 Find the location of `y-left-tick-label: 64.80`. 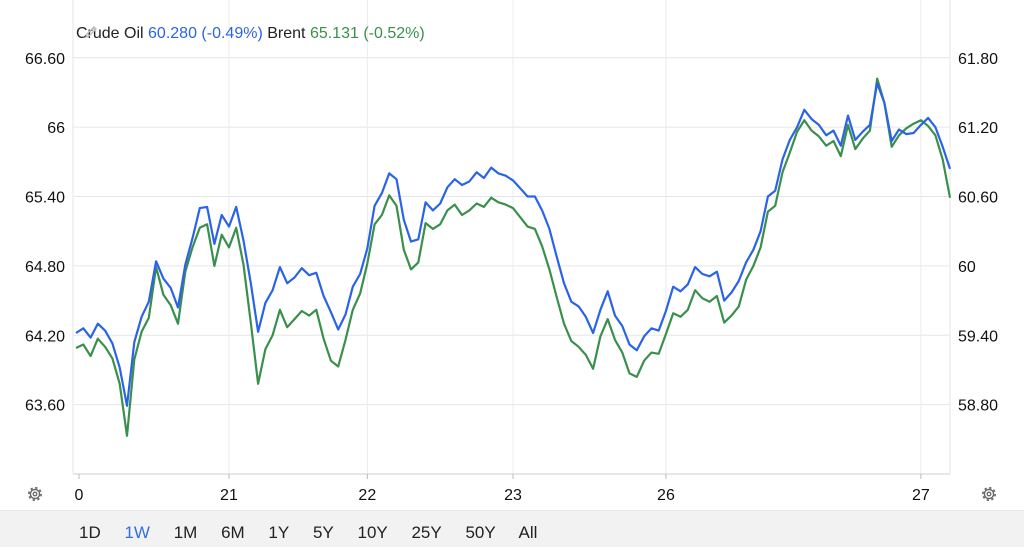

y-left-tick-label: 64.80 is located at coordinates (45, 267).